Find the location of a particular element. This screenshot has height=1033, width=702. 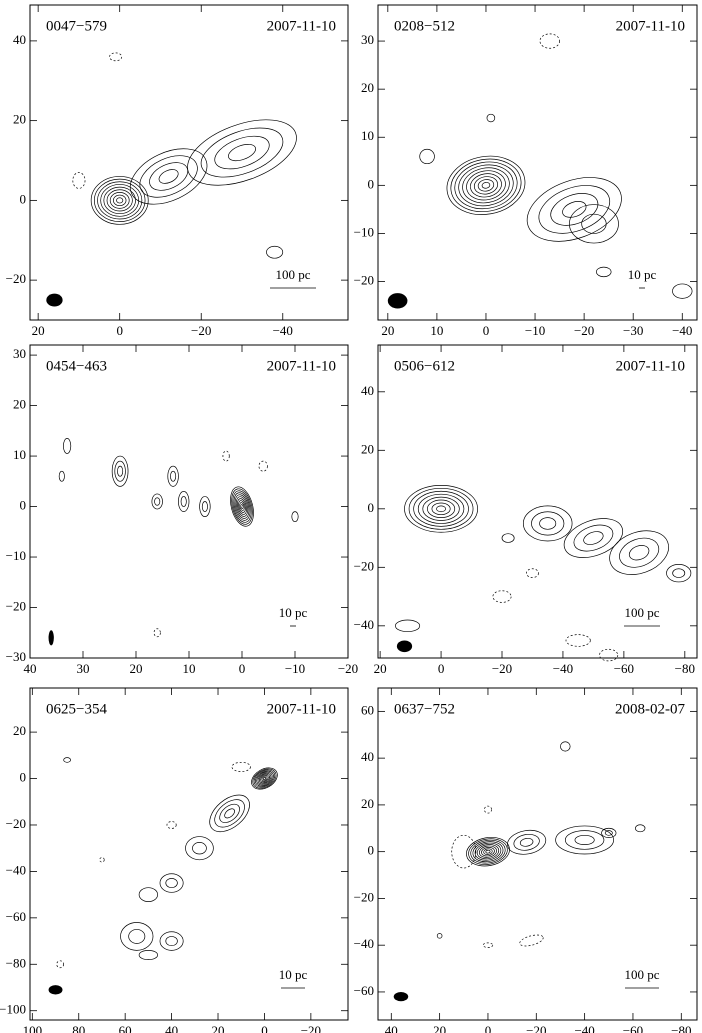

x-tick-label: 0 is located at coordinates (264, 1028).